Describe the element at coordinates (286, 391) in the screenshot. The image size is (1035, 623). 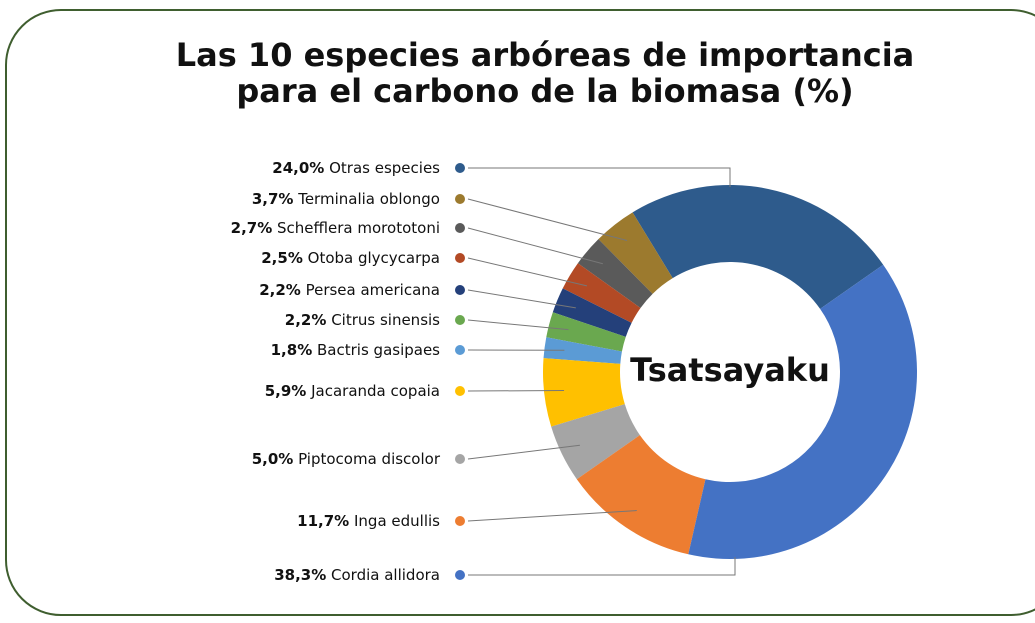
I see `value-label: 5,9%` at that location.